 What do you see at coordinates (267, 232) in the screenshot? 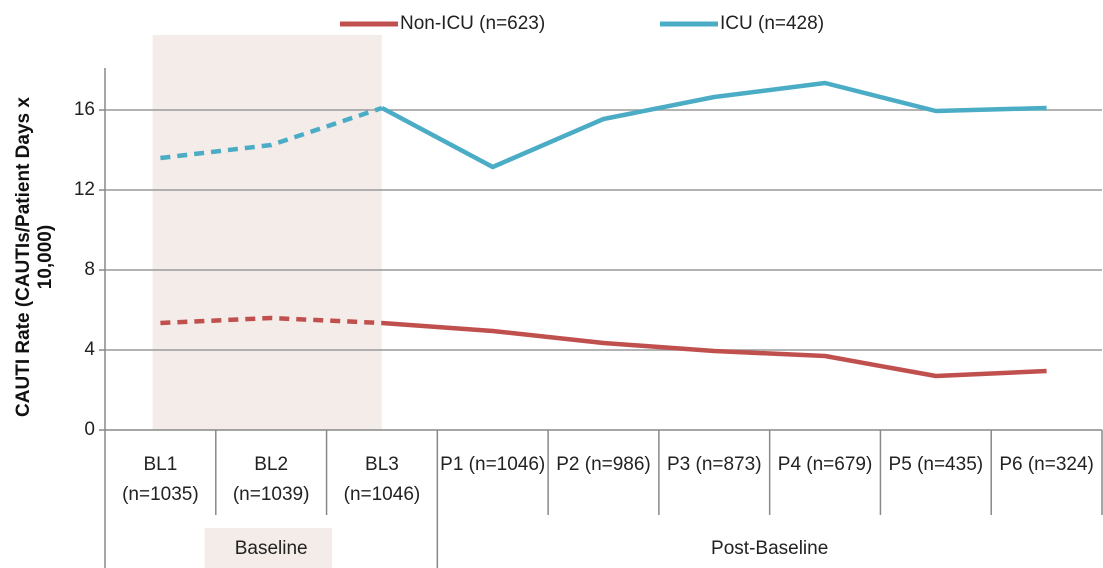
I see `baseline-shade` at bounding box center [267, 232].